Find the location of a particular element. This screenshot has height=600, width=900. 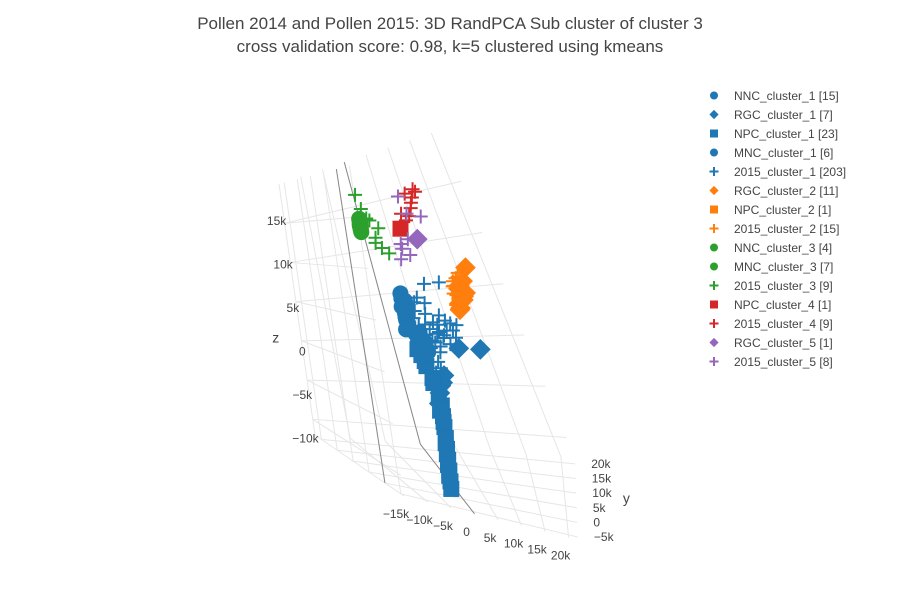

legend-item: NPC_cluster_4 [1] is located at coordinates (775, 304).